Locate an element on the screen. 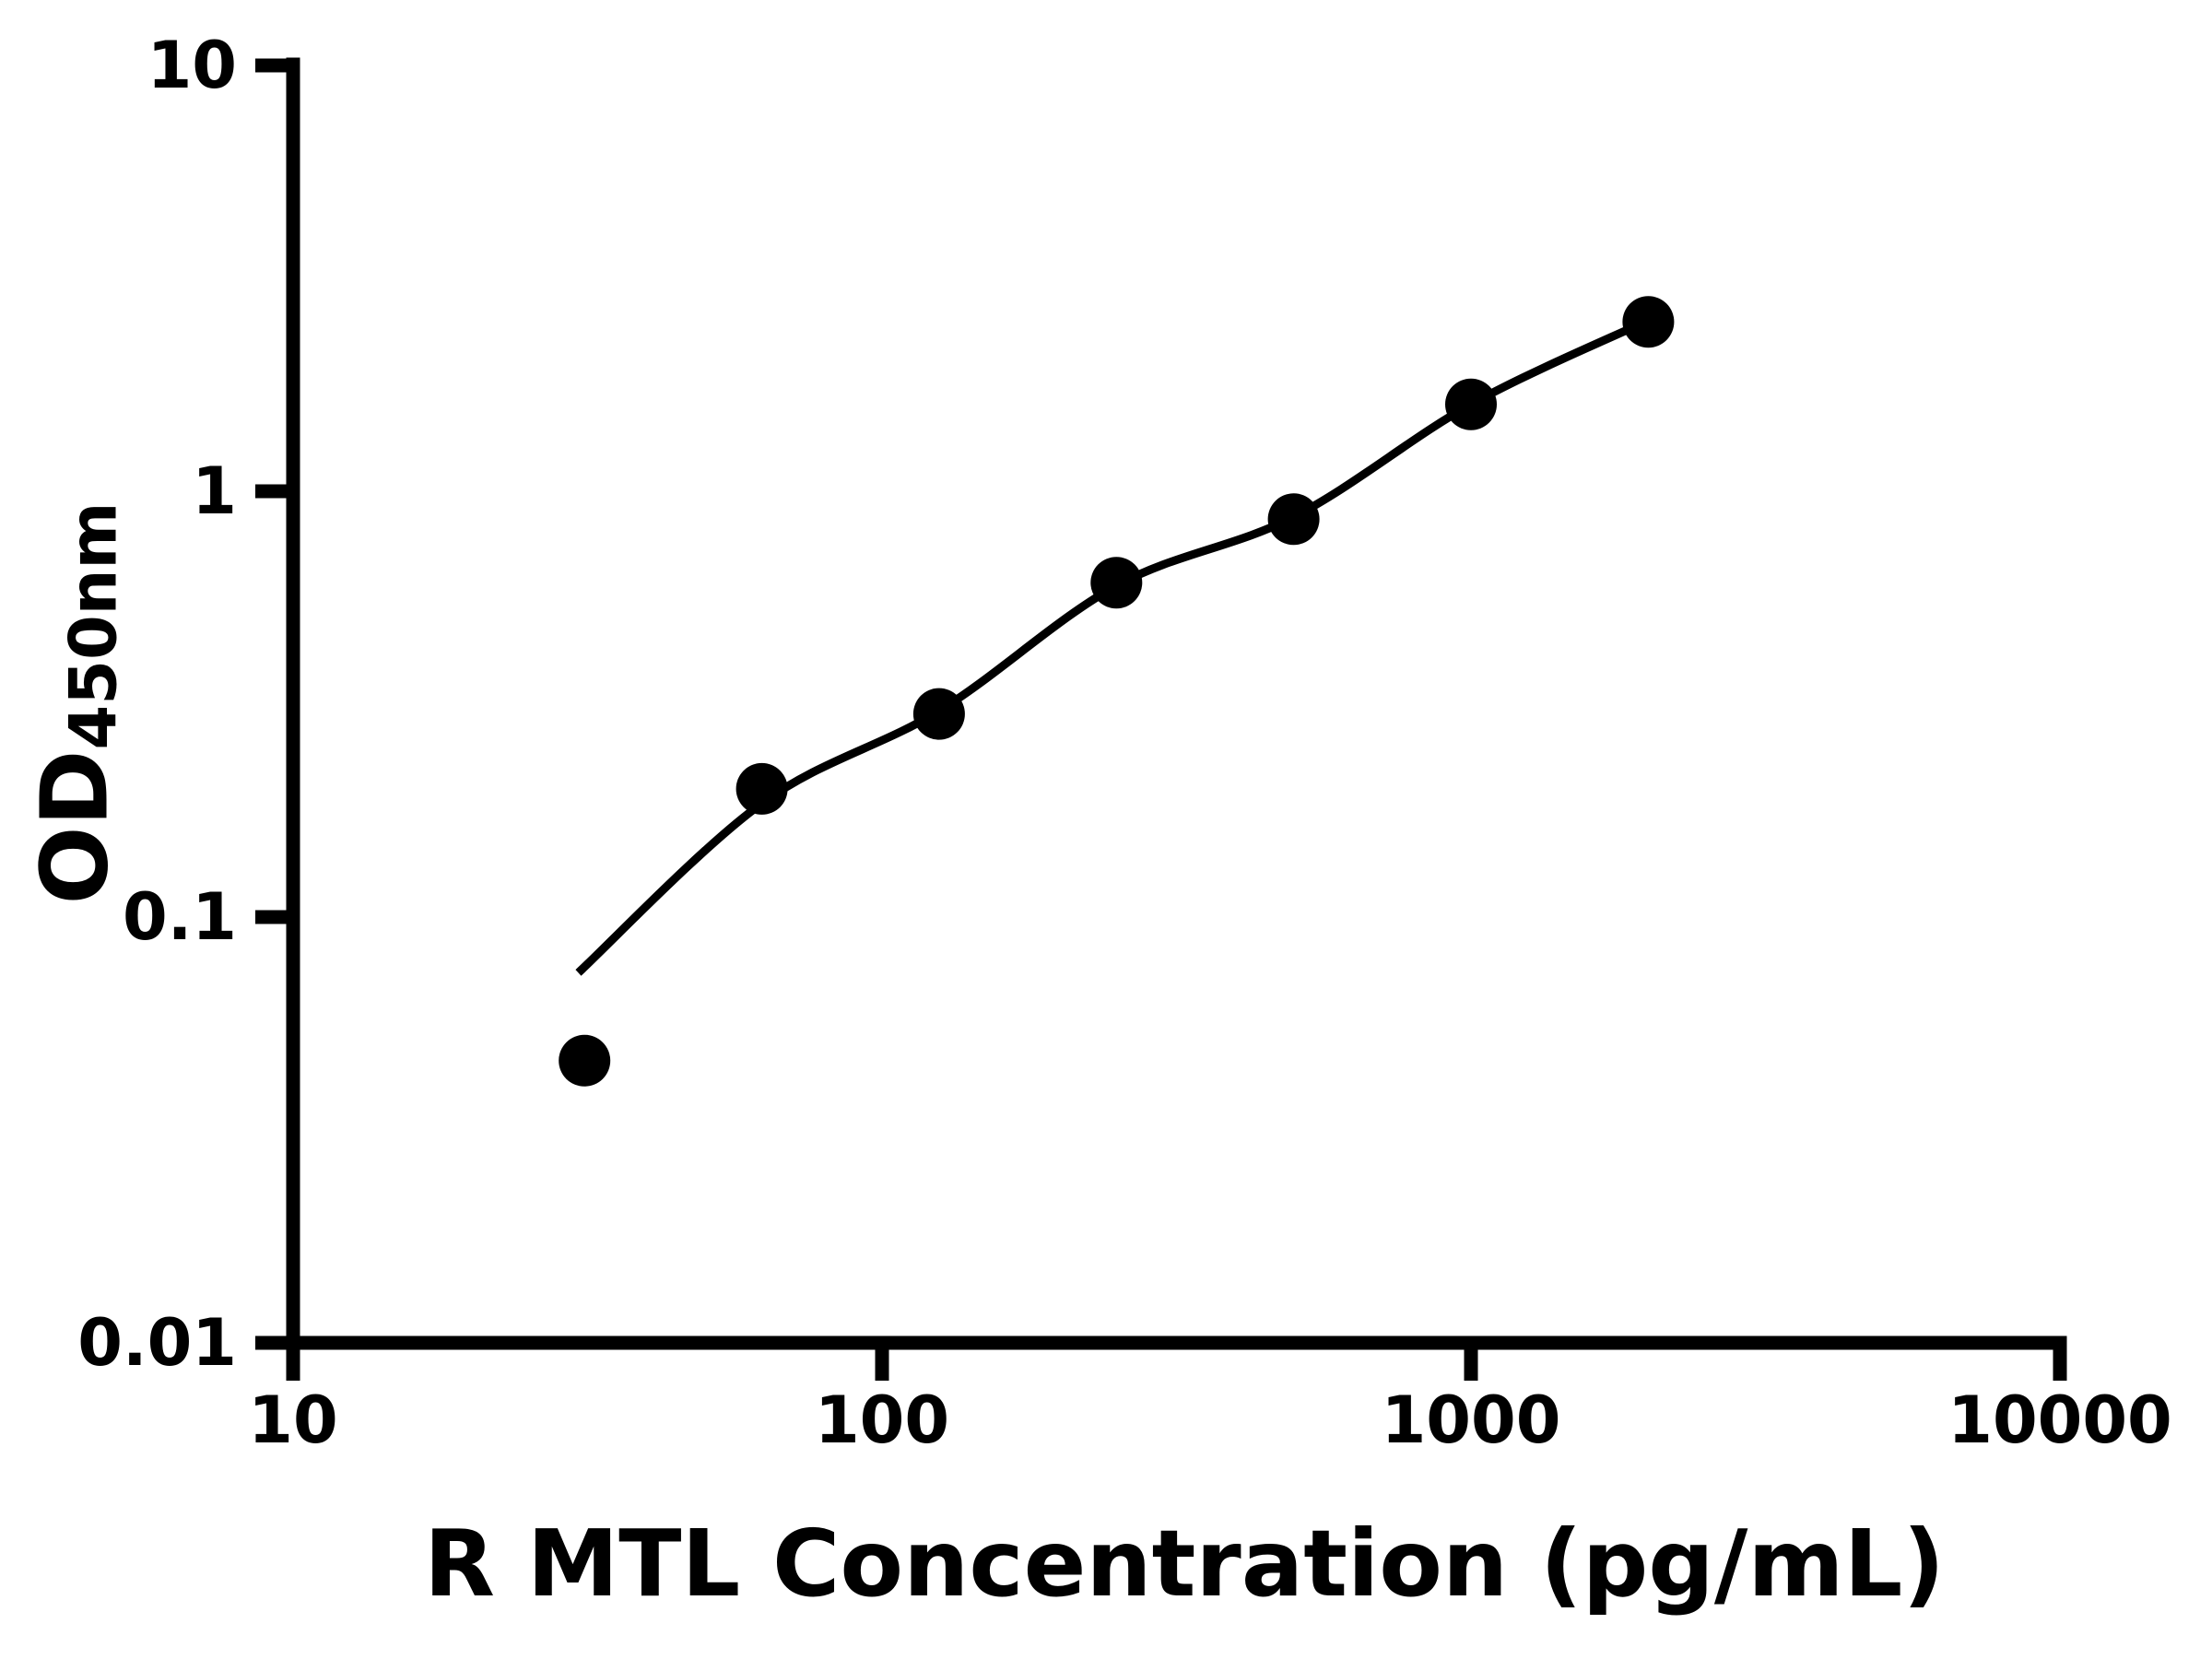  y-axis-title-subscript: 450nm is located at coordinates (93, 625).